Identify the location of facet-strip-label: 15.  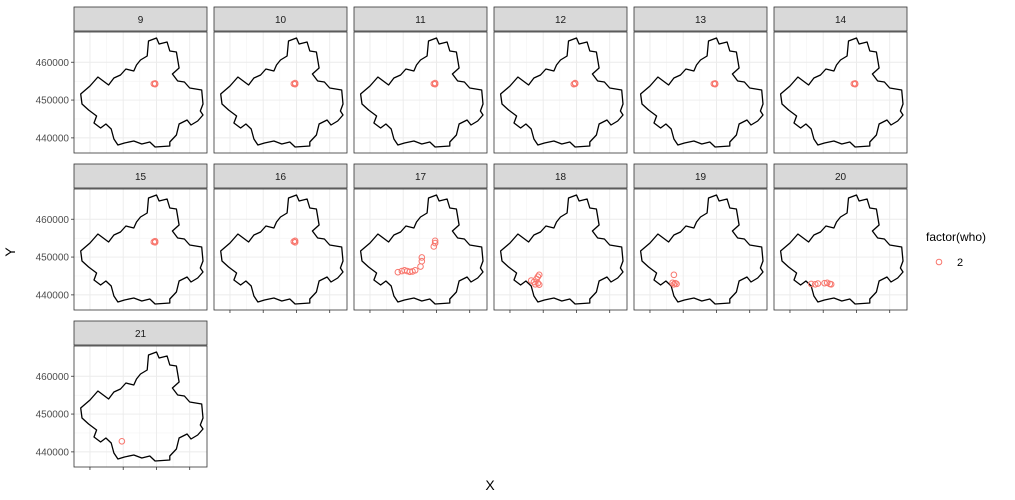
(141, 177).